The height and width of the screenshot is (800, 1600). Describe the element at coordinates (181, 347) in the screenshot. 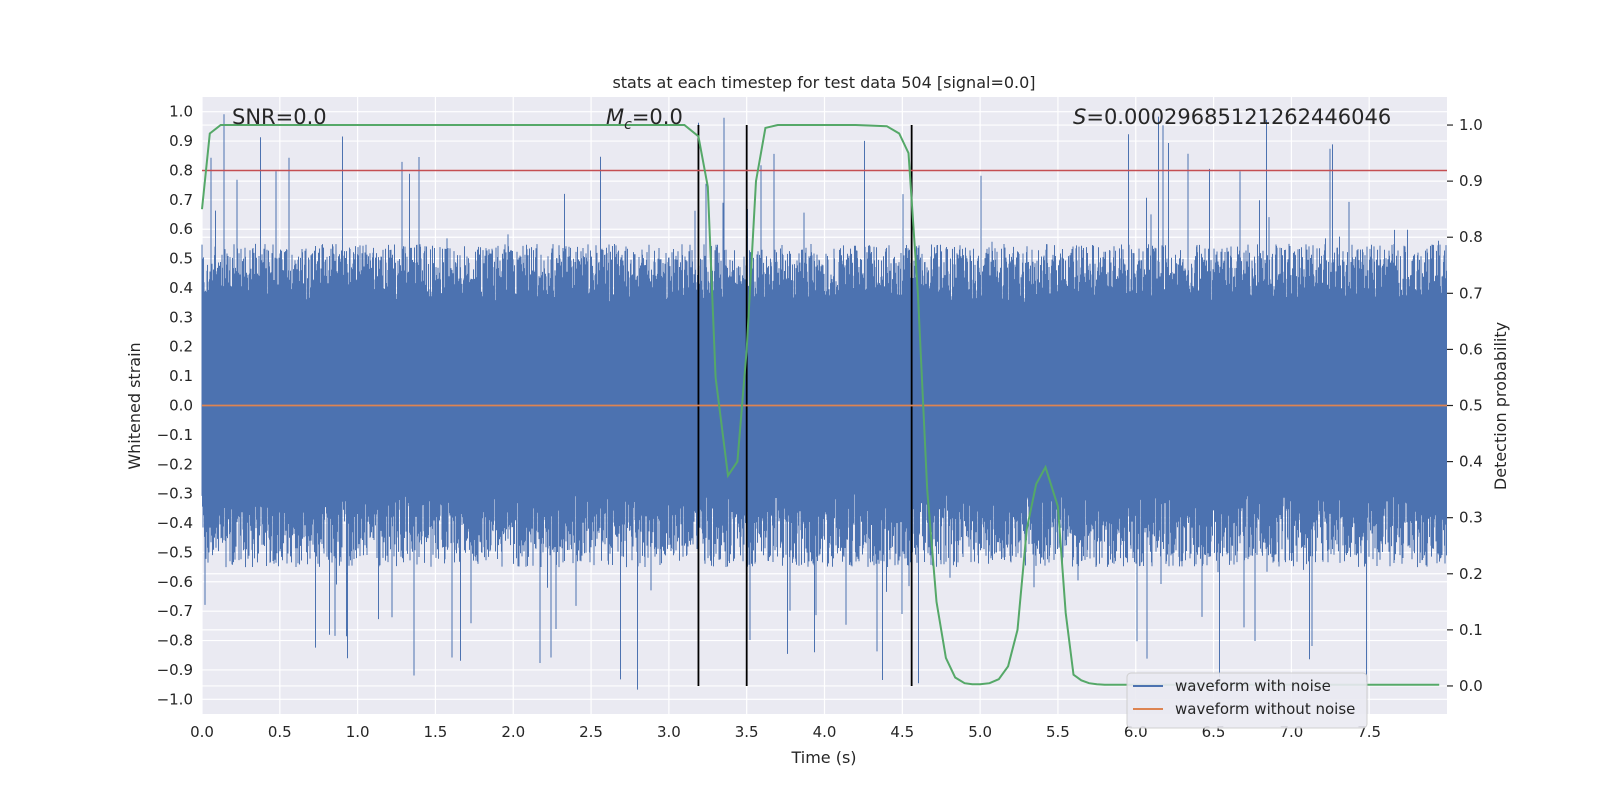

I see `y-left-tick-label: 0.2` at that location.